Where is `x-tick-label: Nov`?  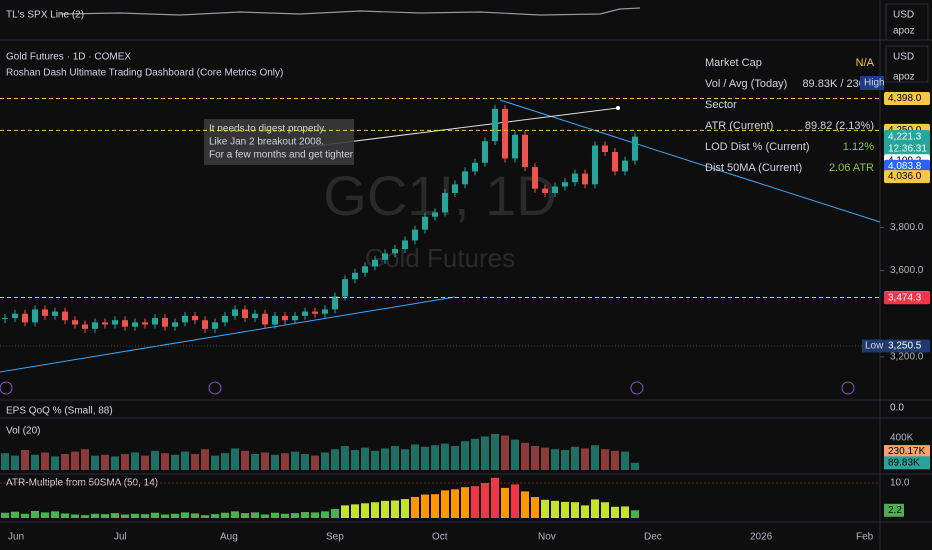
x-tick-label: Nov is located at coordinates (547, 537).